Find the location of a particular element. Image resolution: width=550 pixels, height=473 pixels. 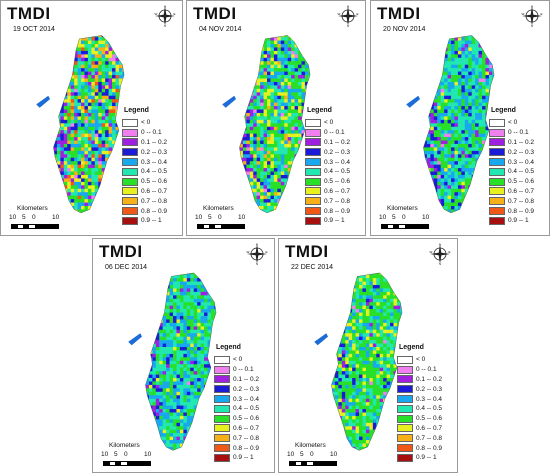

legend-title: Legend is located at coordinates (136, 110).